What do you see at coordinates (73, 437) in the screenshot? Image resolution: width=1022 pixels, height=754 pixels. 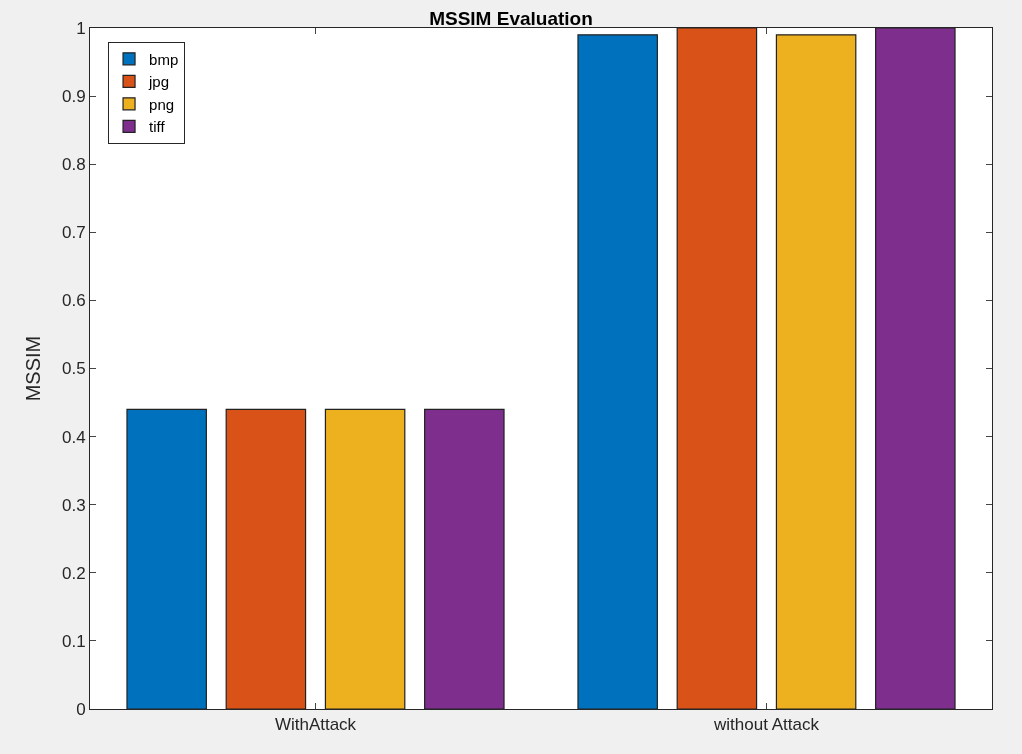 I see `y-tick-label: 0.4` at bounding box center [73, 437].